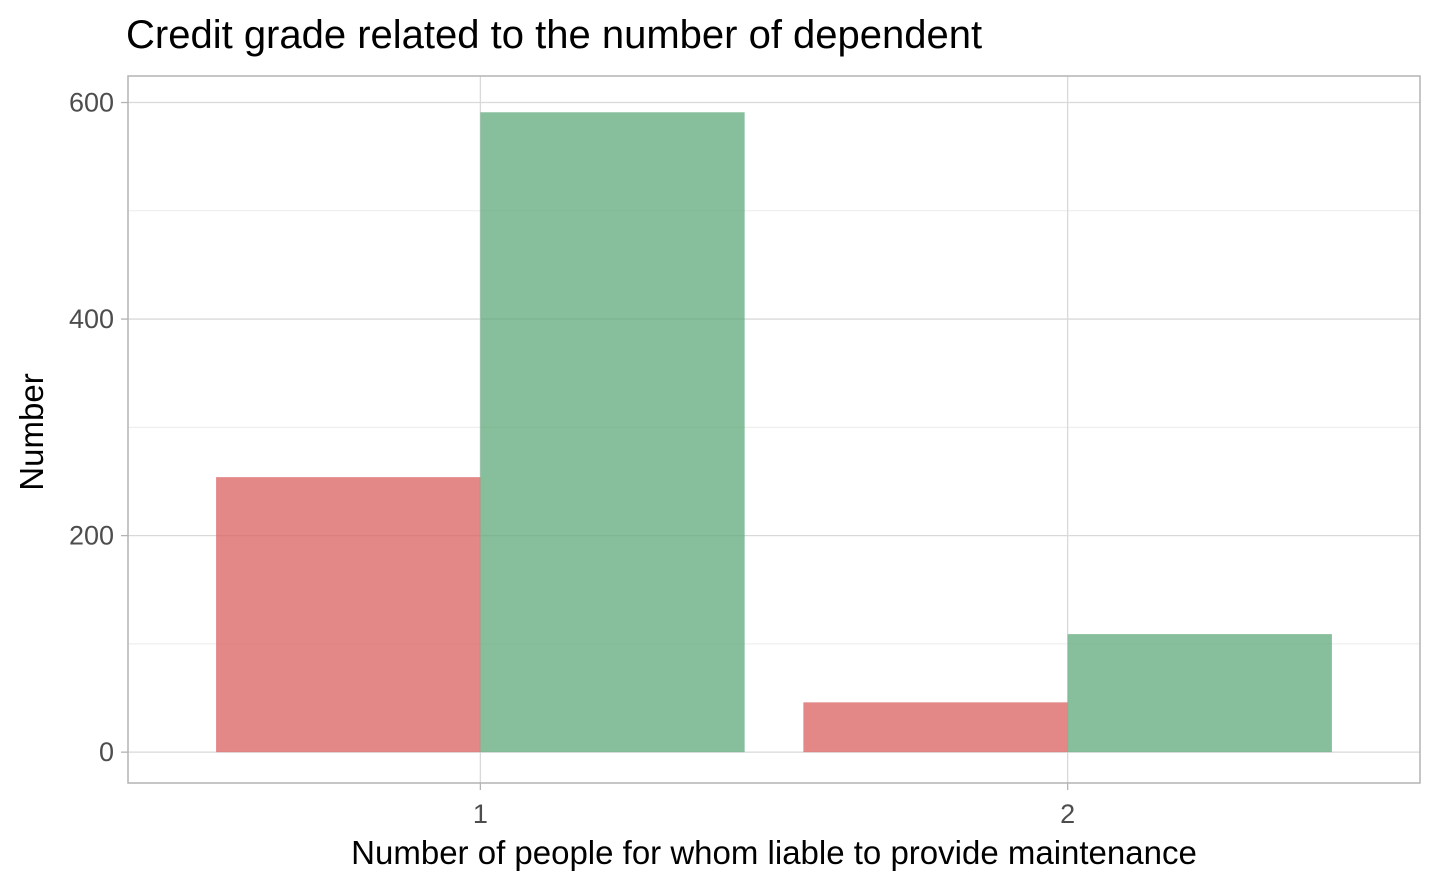 The image size is (1440, 889). Describe the element at coordinates (91, 536) in the screenshot. I see `y-tick-label: 200` at that location.